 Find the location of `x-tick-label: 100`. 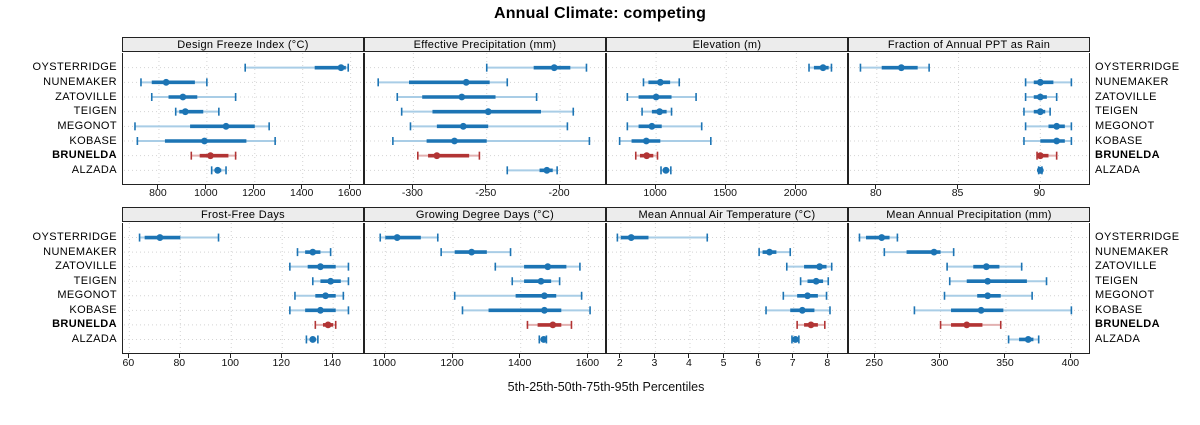

x-tick-label: 100 is located at coordinates (230, 363).